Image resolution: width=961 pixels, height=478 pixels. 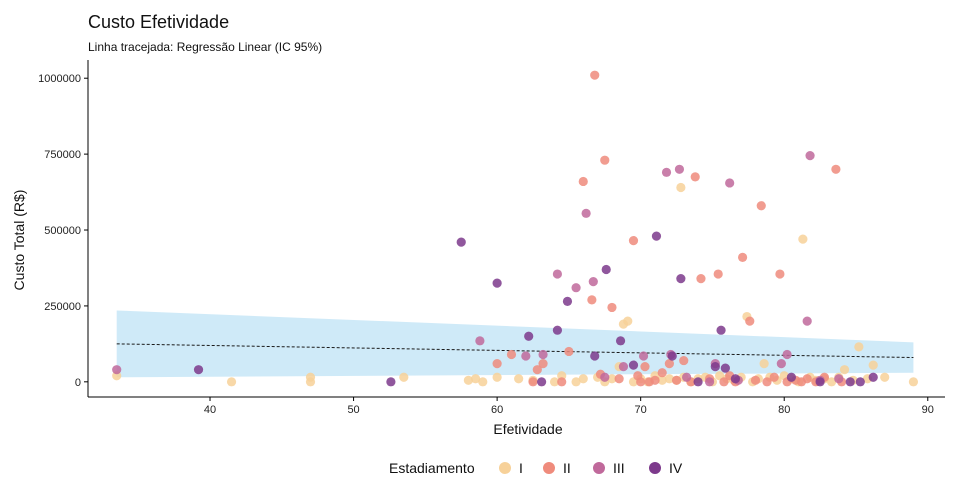 I want to click on x-tick-label: 90, so click(x=928, y=410).